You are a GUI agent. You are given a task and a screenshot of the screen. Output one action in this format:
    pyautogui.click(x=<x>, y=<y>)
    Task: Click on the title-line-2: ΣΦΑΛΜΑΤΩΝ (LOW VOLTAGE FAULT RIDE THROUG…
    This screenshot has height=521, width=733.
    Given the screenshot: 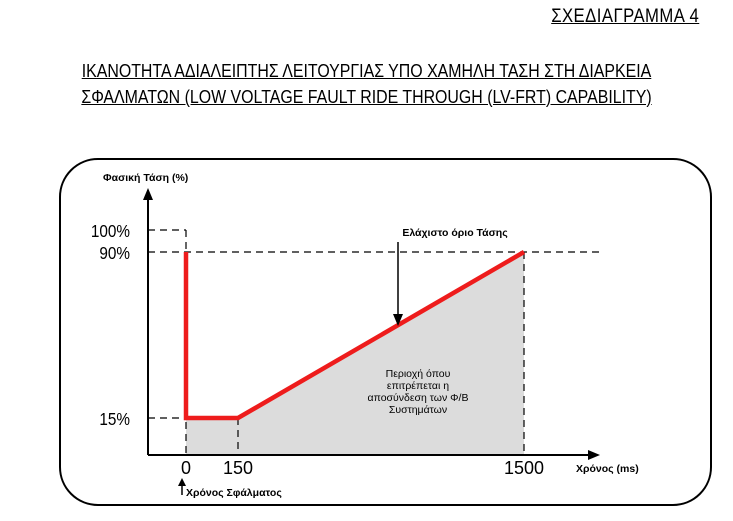 What is the action you would take?
    pyautogui.click(x=366, y=96)
    